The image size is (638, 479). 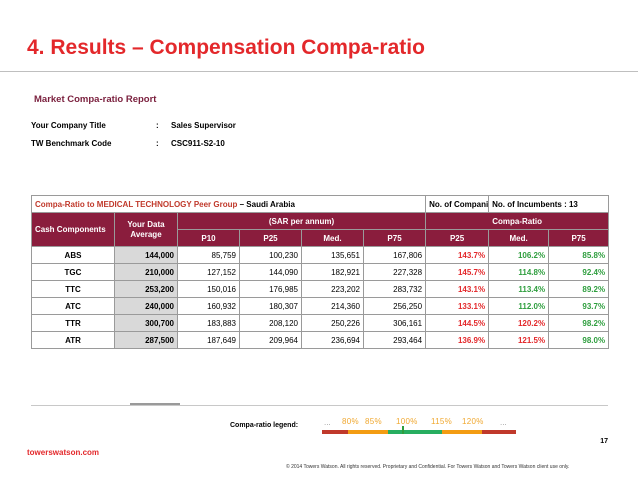 What do you see at coordinates (332, 340) in the screenshot?
I see `med-cell: 236,694` at bounding box center [332, 340].